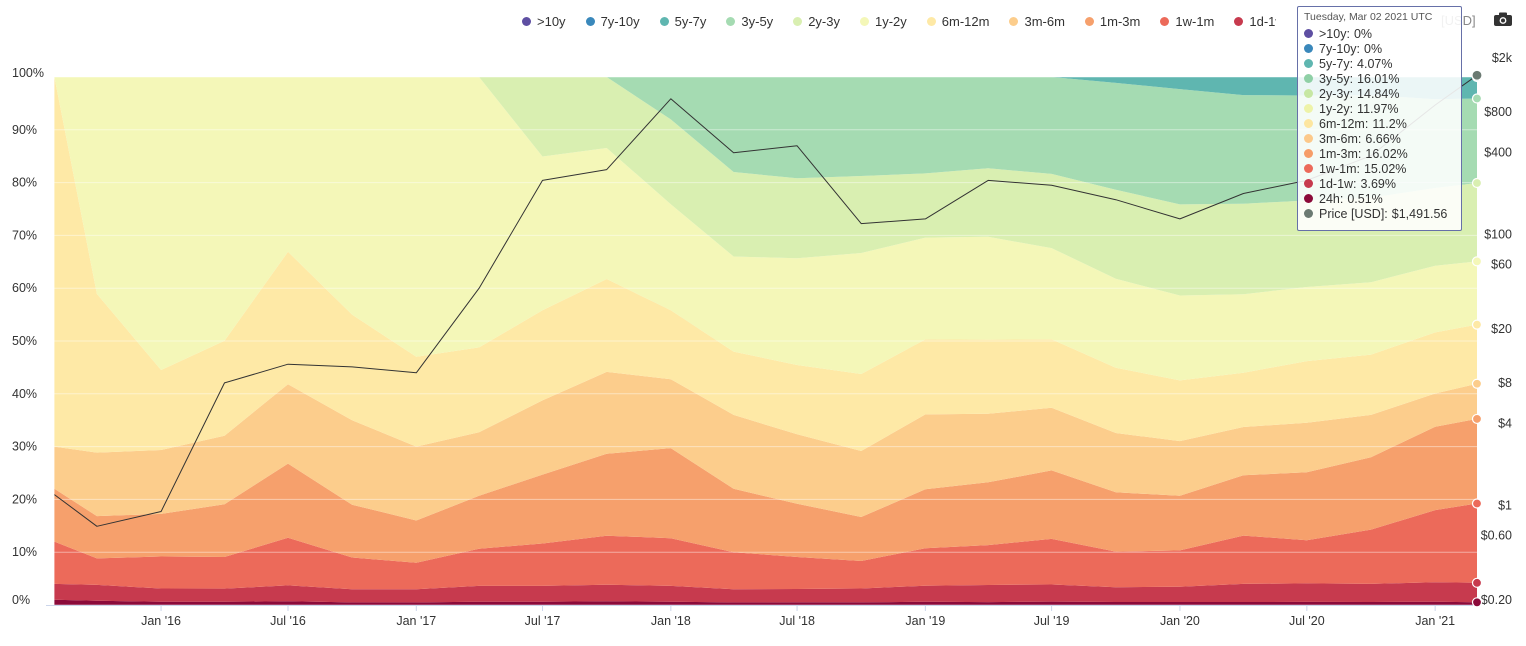 Image resolution: width=1526 pixels, height=646 pixels. I want to click on y-tick-label: 0%, so click(21, 600).